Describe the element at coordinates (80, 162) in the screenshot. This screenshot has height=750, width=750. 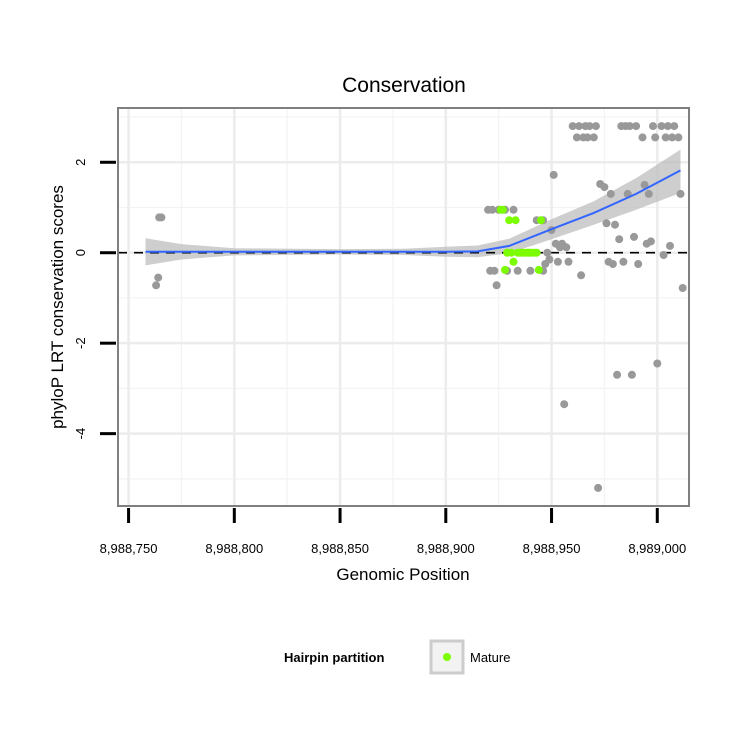
I see `y-tick-label: 2` at that location.